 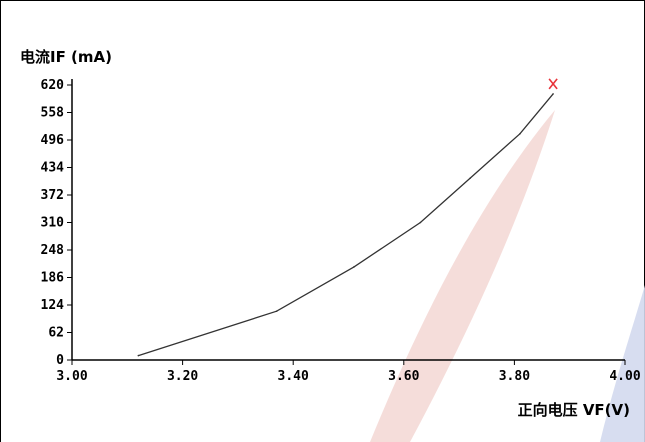 What do you see at coordinates (66, 57) in the screenshot?
I see `y-axis-label: 电流IF (mA)` at bounding box center [66, 57].